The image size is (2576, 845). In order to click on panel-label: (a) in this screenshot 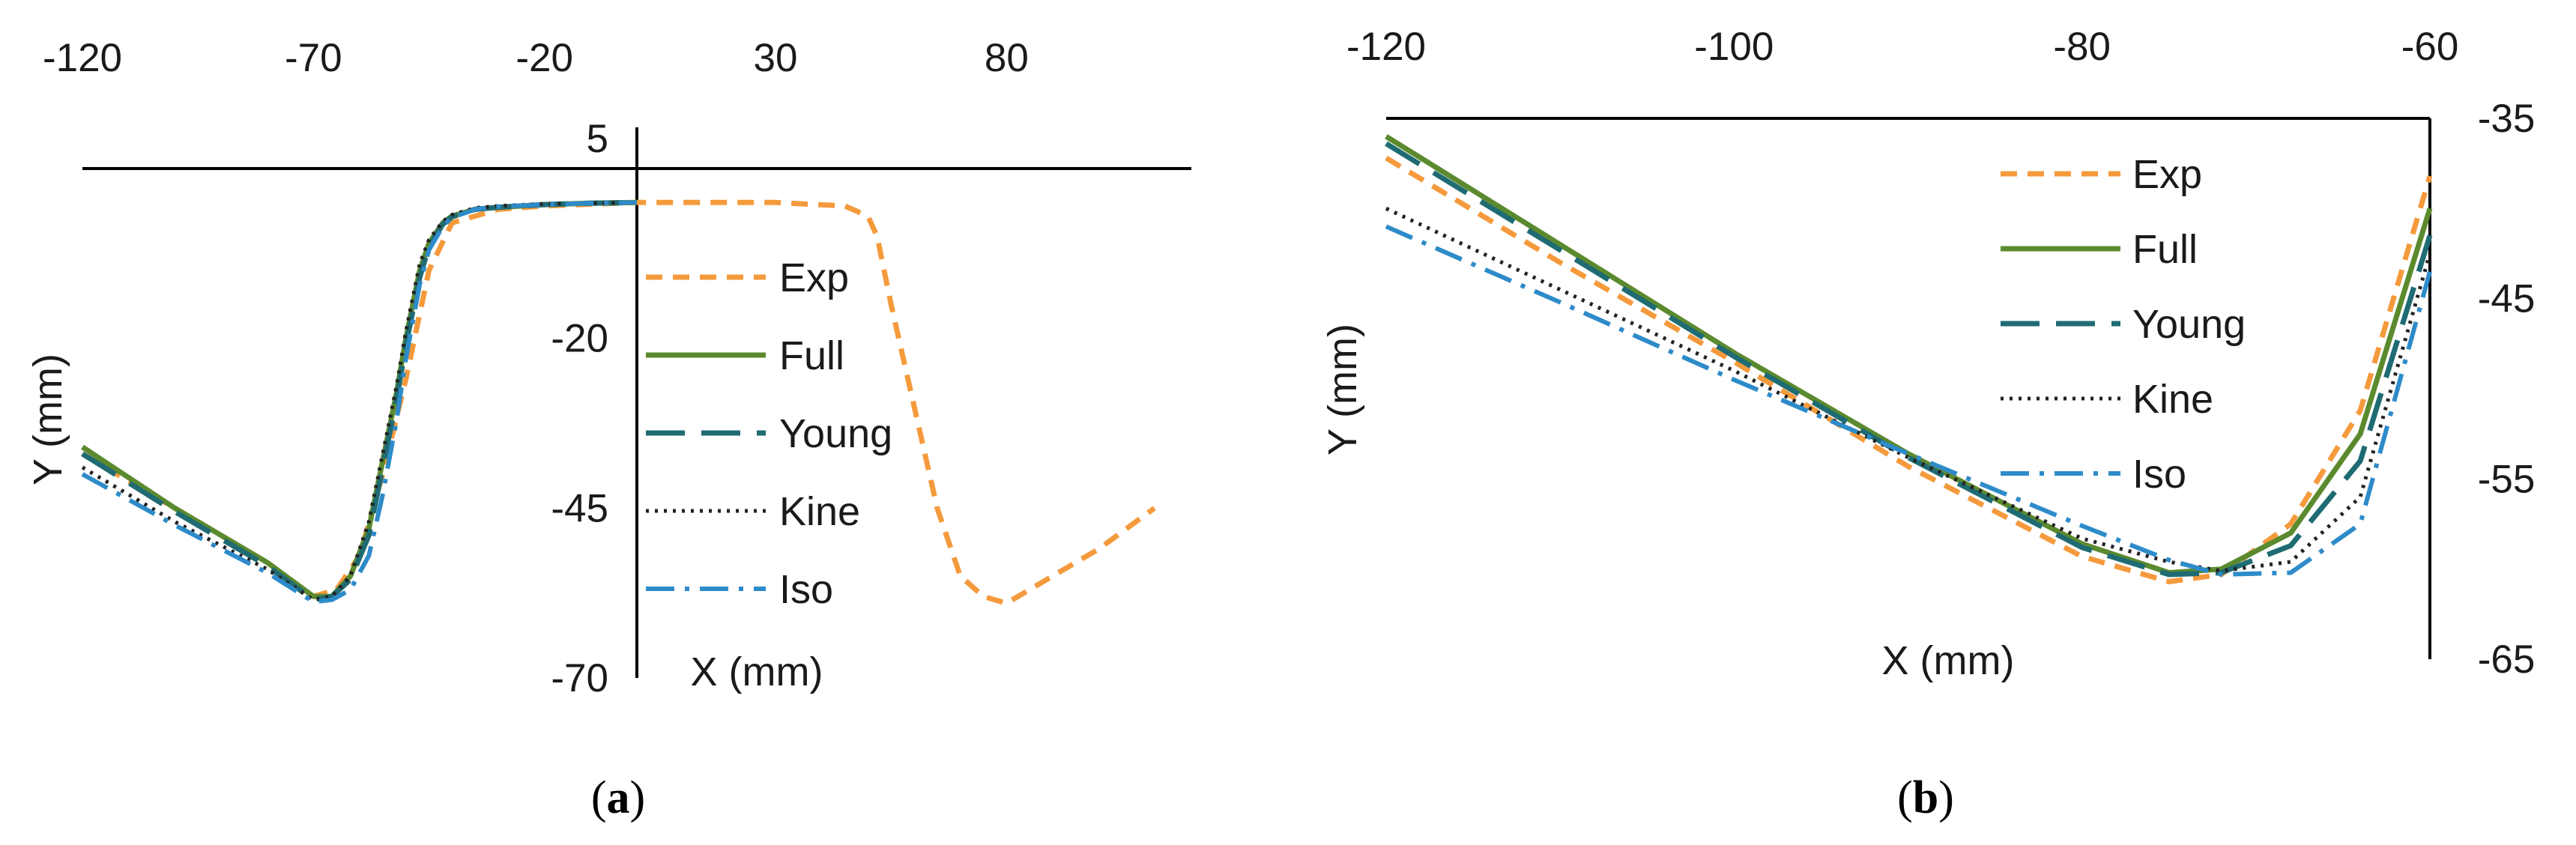, I will do `click(618, 798)`.